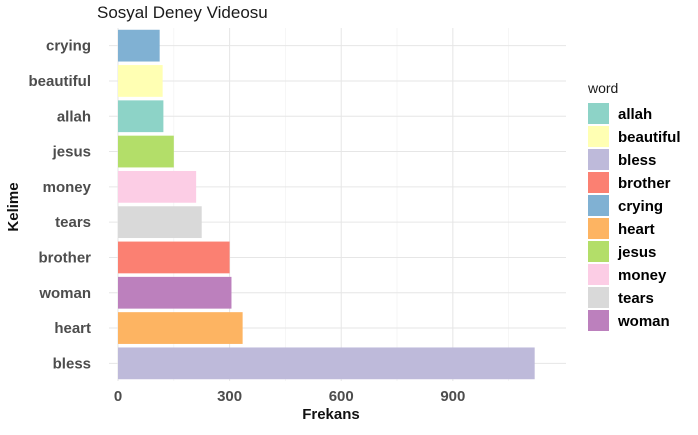  What do you see at coordinates (598, 205) in the screenshot?
I see `legend-key-crying` at bounding box center [598, 205].